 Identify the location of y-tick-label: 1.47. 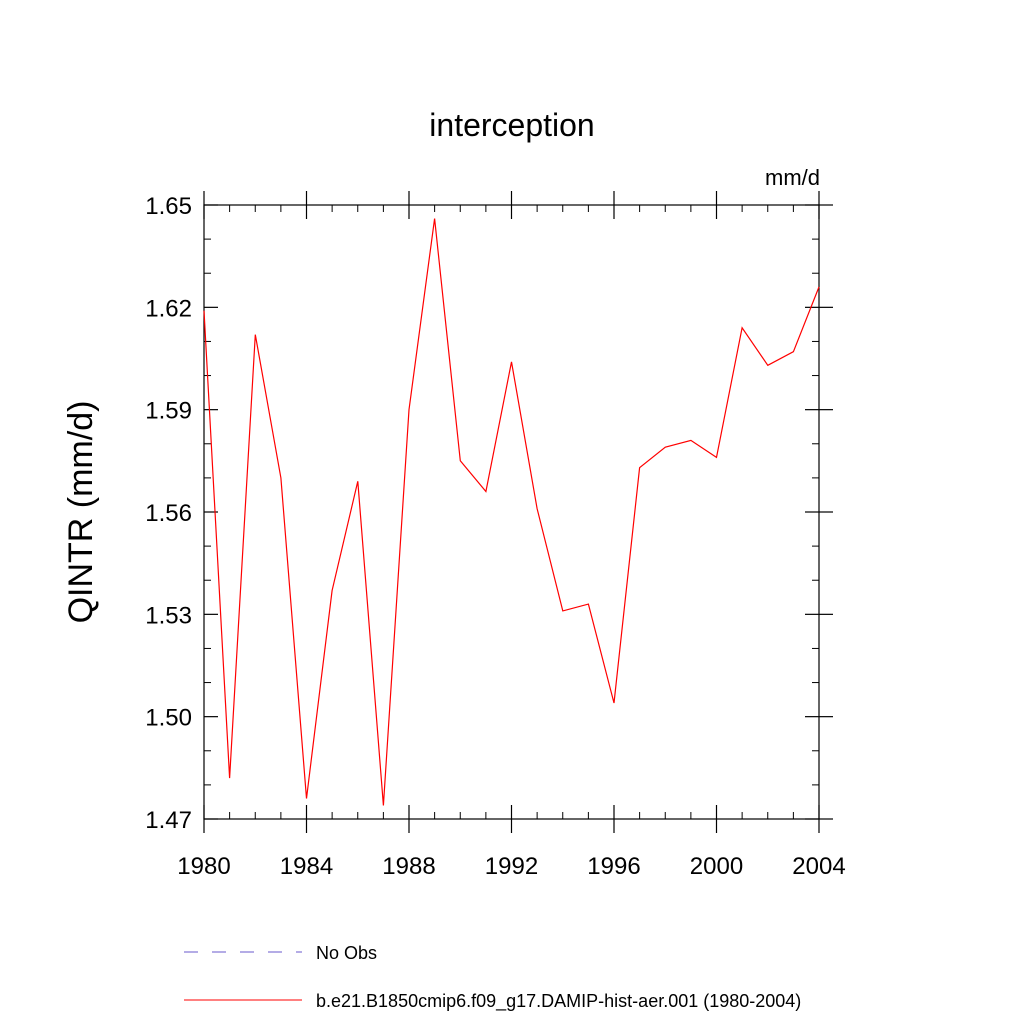
(168, 820).